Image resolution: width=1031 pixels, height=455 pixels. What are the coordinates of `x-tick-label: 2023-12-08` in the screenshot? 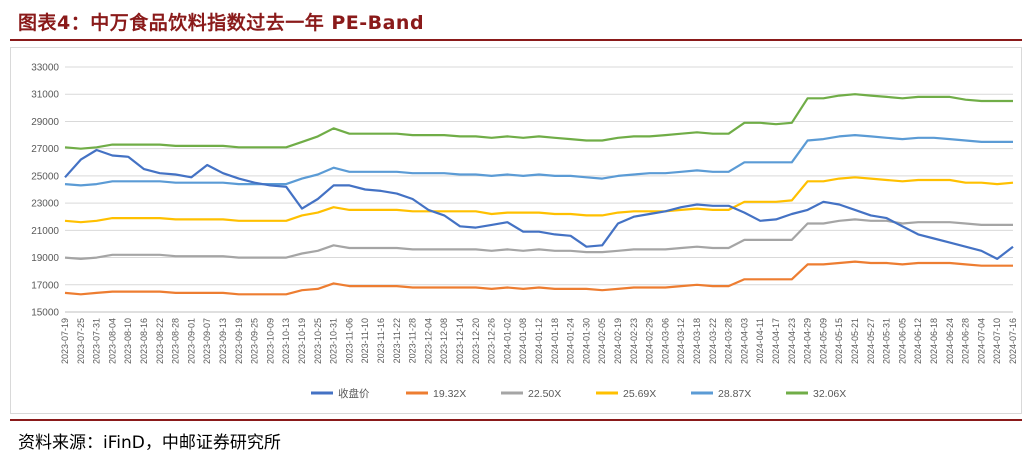 It's located at (444, 341).